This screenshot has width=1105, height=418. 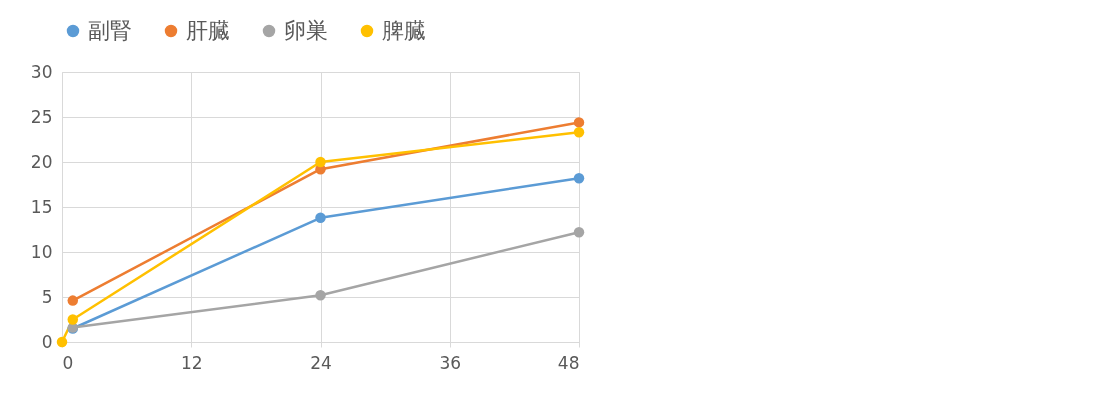 I want to click on legend-label: 脾臓, so click(x=404, y=30).